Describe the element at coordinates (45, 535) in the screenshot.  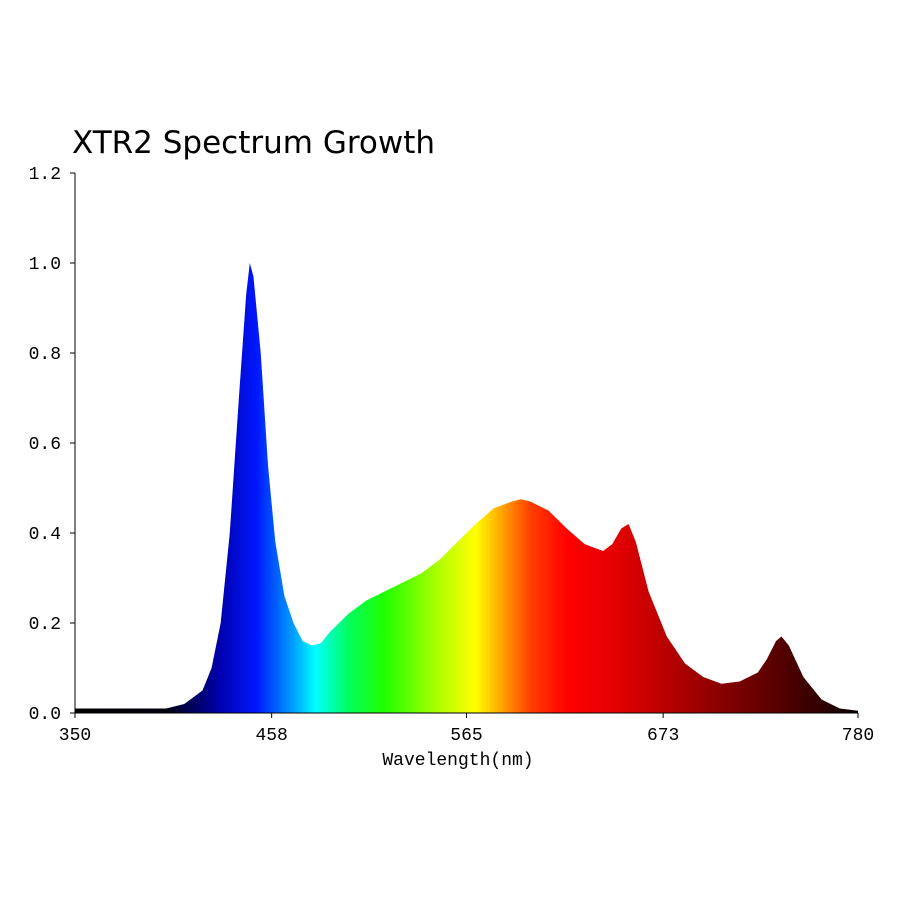
I see `y-tick-label: 0.4` at that location.